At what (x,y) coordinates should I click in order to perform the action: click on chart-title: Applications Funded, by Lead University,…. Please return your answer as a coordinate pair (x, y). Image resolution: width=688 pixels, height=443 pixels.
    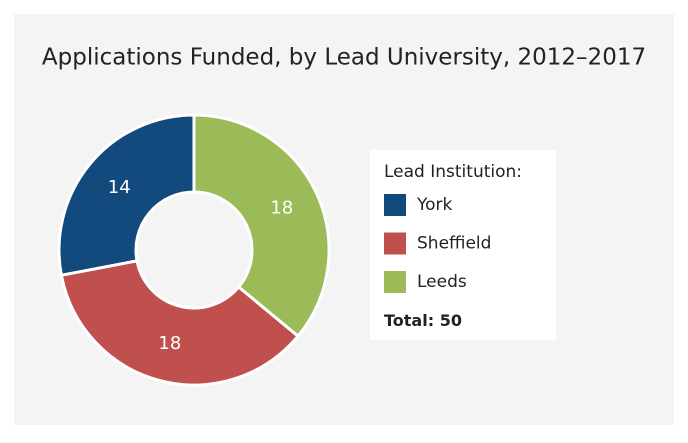
    Looking at the image, I should click on (344, 58).